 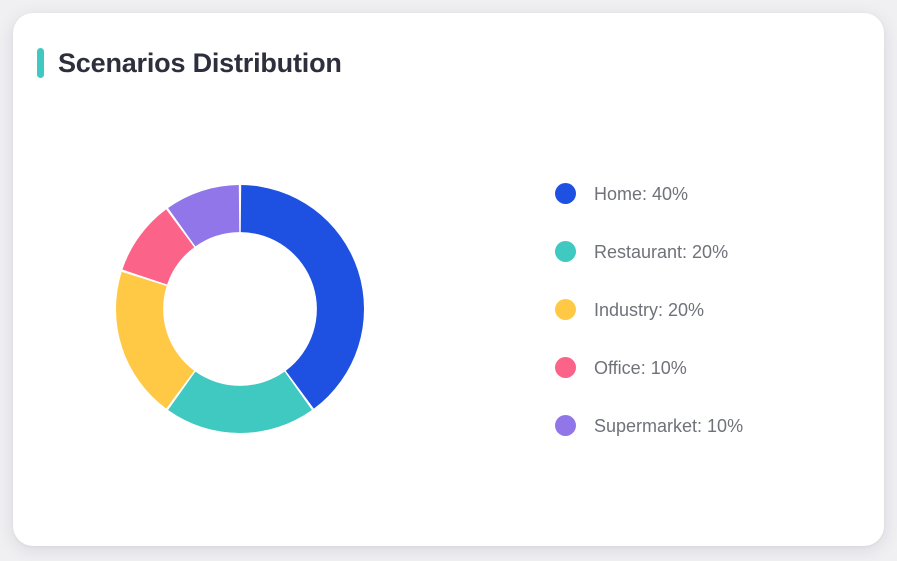 I want to click on title-accent-bar, so click(x=40, y=63).